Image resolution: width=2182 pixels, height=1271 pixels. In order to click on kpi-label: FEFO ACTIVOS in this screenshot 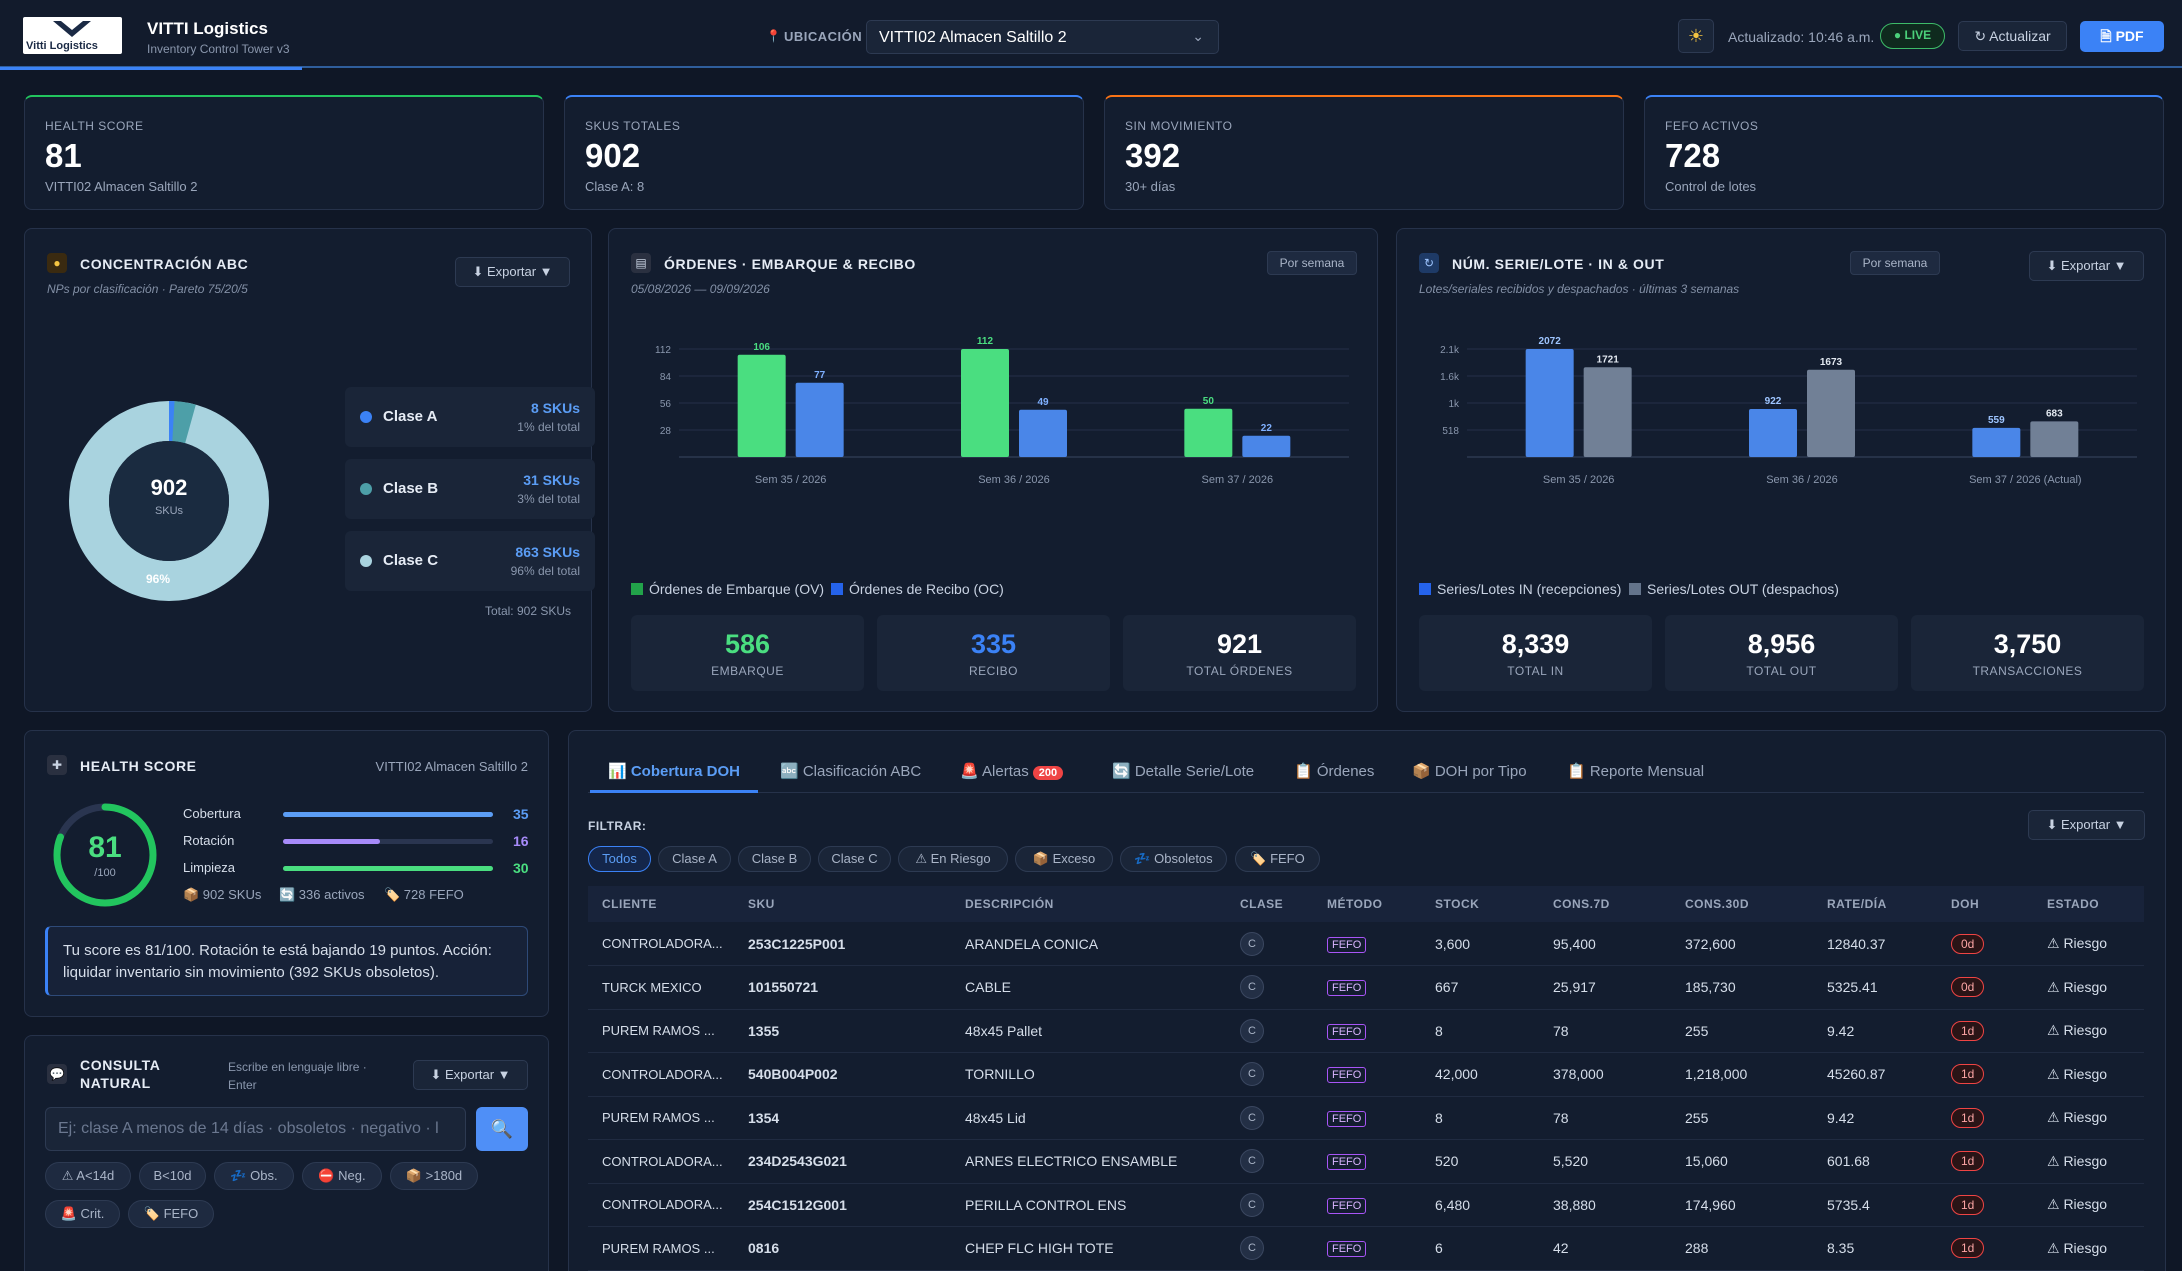, I will do `click(1712, 126)`.